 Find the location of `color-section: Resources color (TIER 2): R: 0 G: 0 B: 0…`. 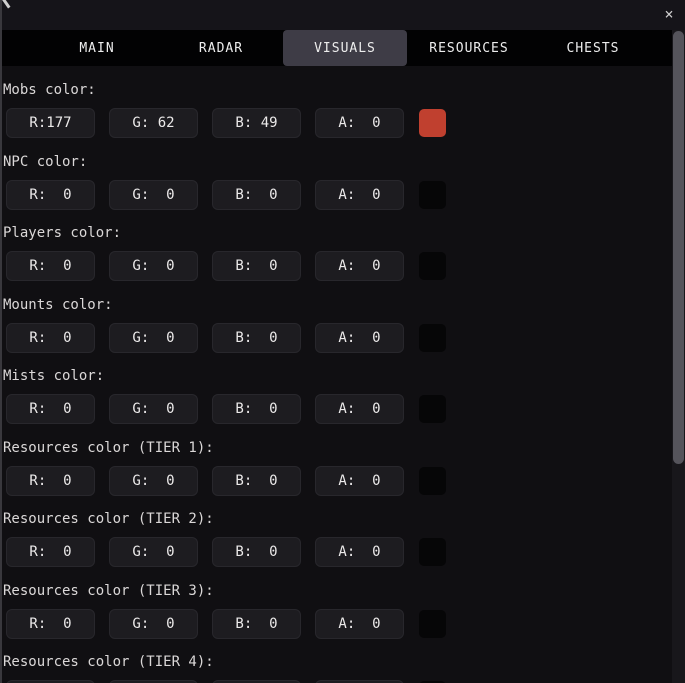

color-section: Resources color (TIER 2): R: 0 G: 0 B: 0… is located at coordinates (344, 539).